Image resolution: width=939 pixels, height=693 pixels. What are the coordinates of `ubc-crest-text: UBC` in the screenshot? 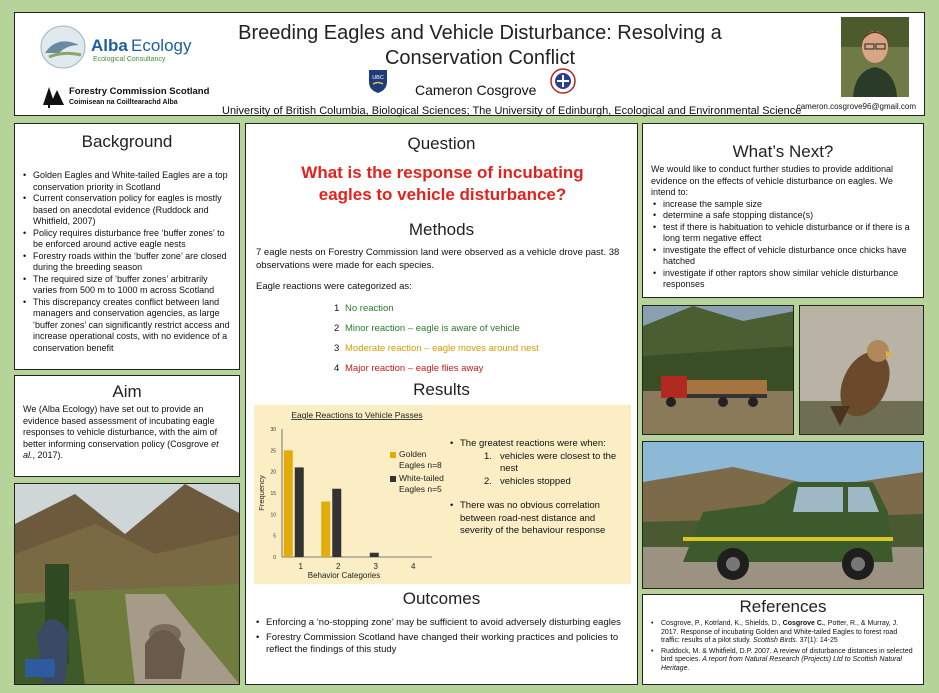 It's located at (378, 78).